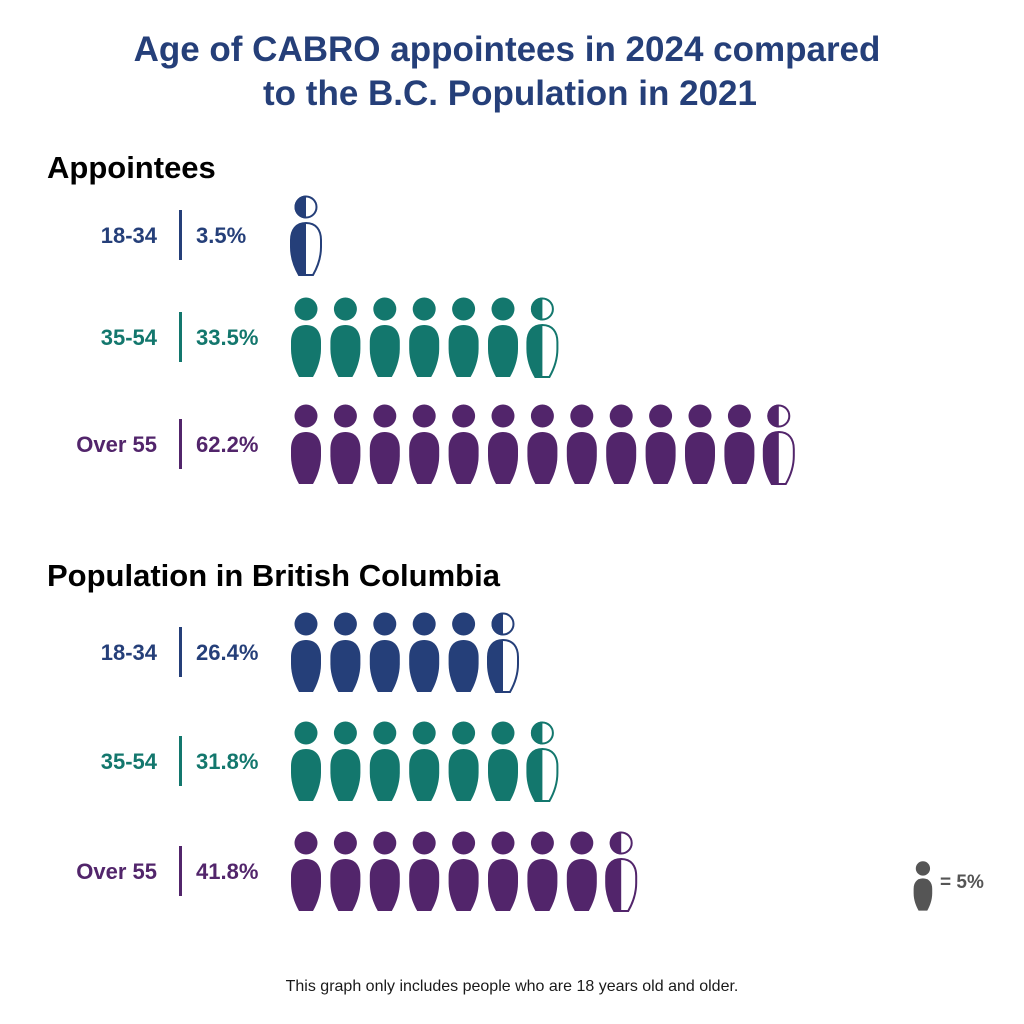 The width and height of the screenshot is (1024, 1024). What do you see at coordinates (227, 337) in the screenshot?
I see `percent-label: 33.5%` at bounding box center [227, 337].